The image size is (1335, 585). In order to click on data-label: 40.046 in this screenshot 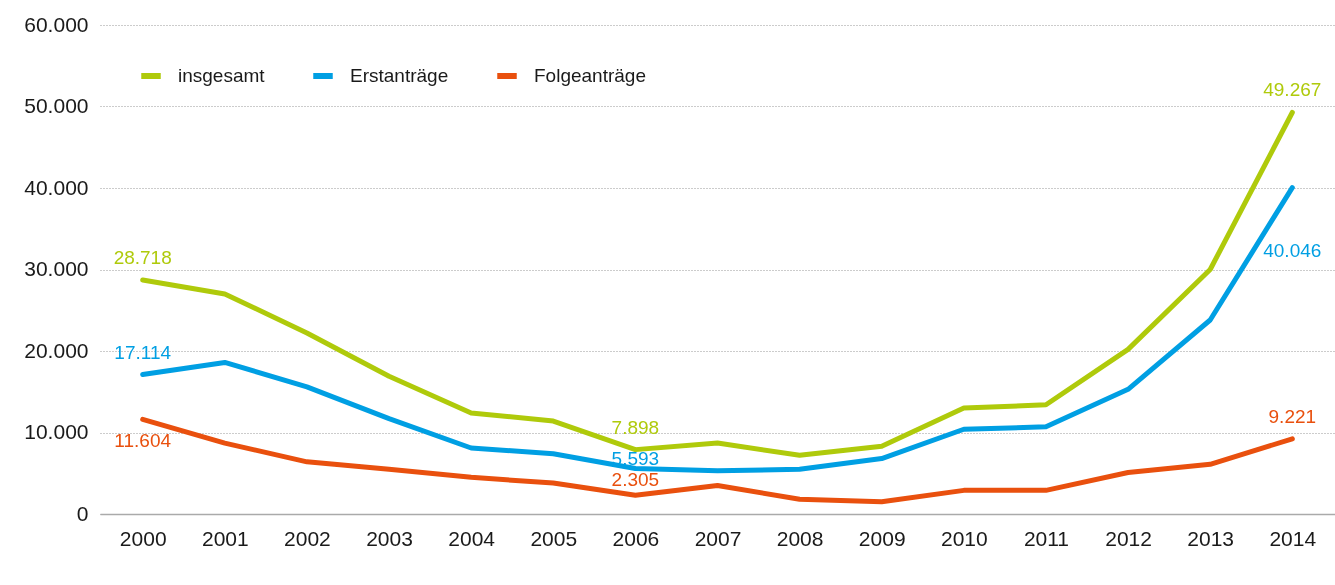, I will do `click(1292, 251)`.